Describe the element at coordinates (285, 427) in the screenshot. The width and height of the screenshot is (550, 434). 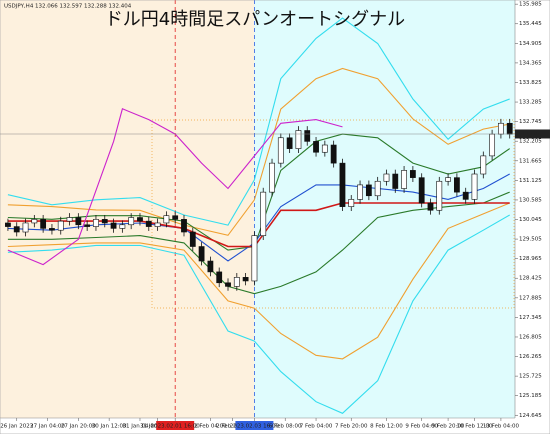
I see `x-tick-label: 6 Feb 08:00` at that location.